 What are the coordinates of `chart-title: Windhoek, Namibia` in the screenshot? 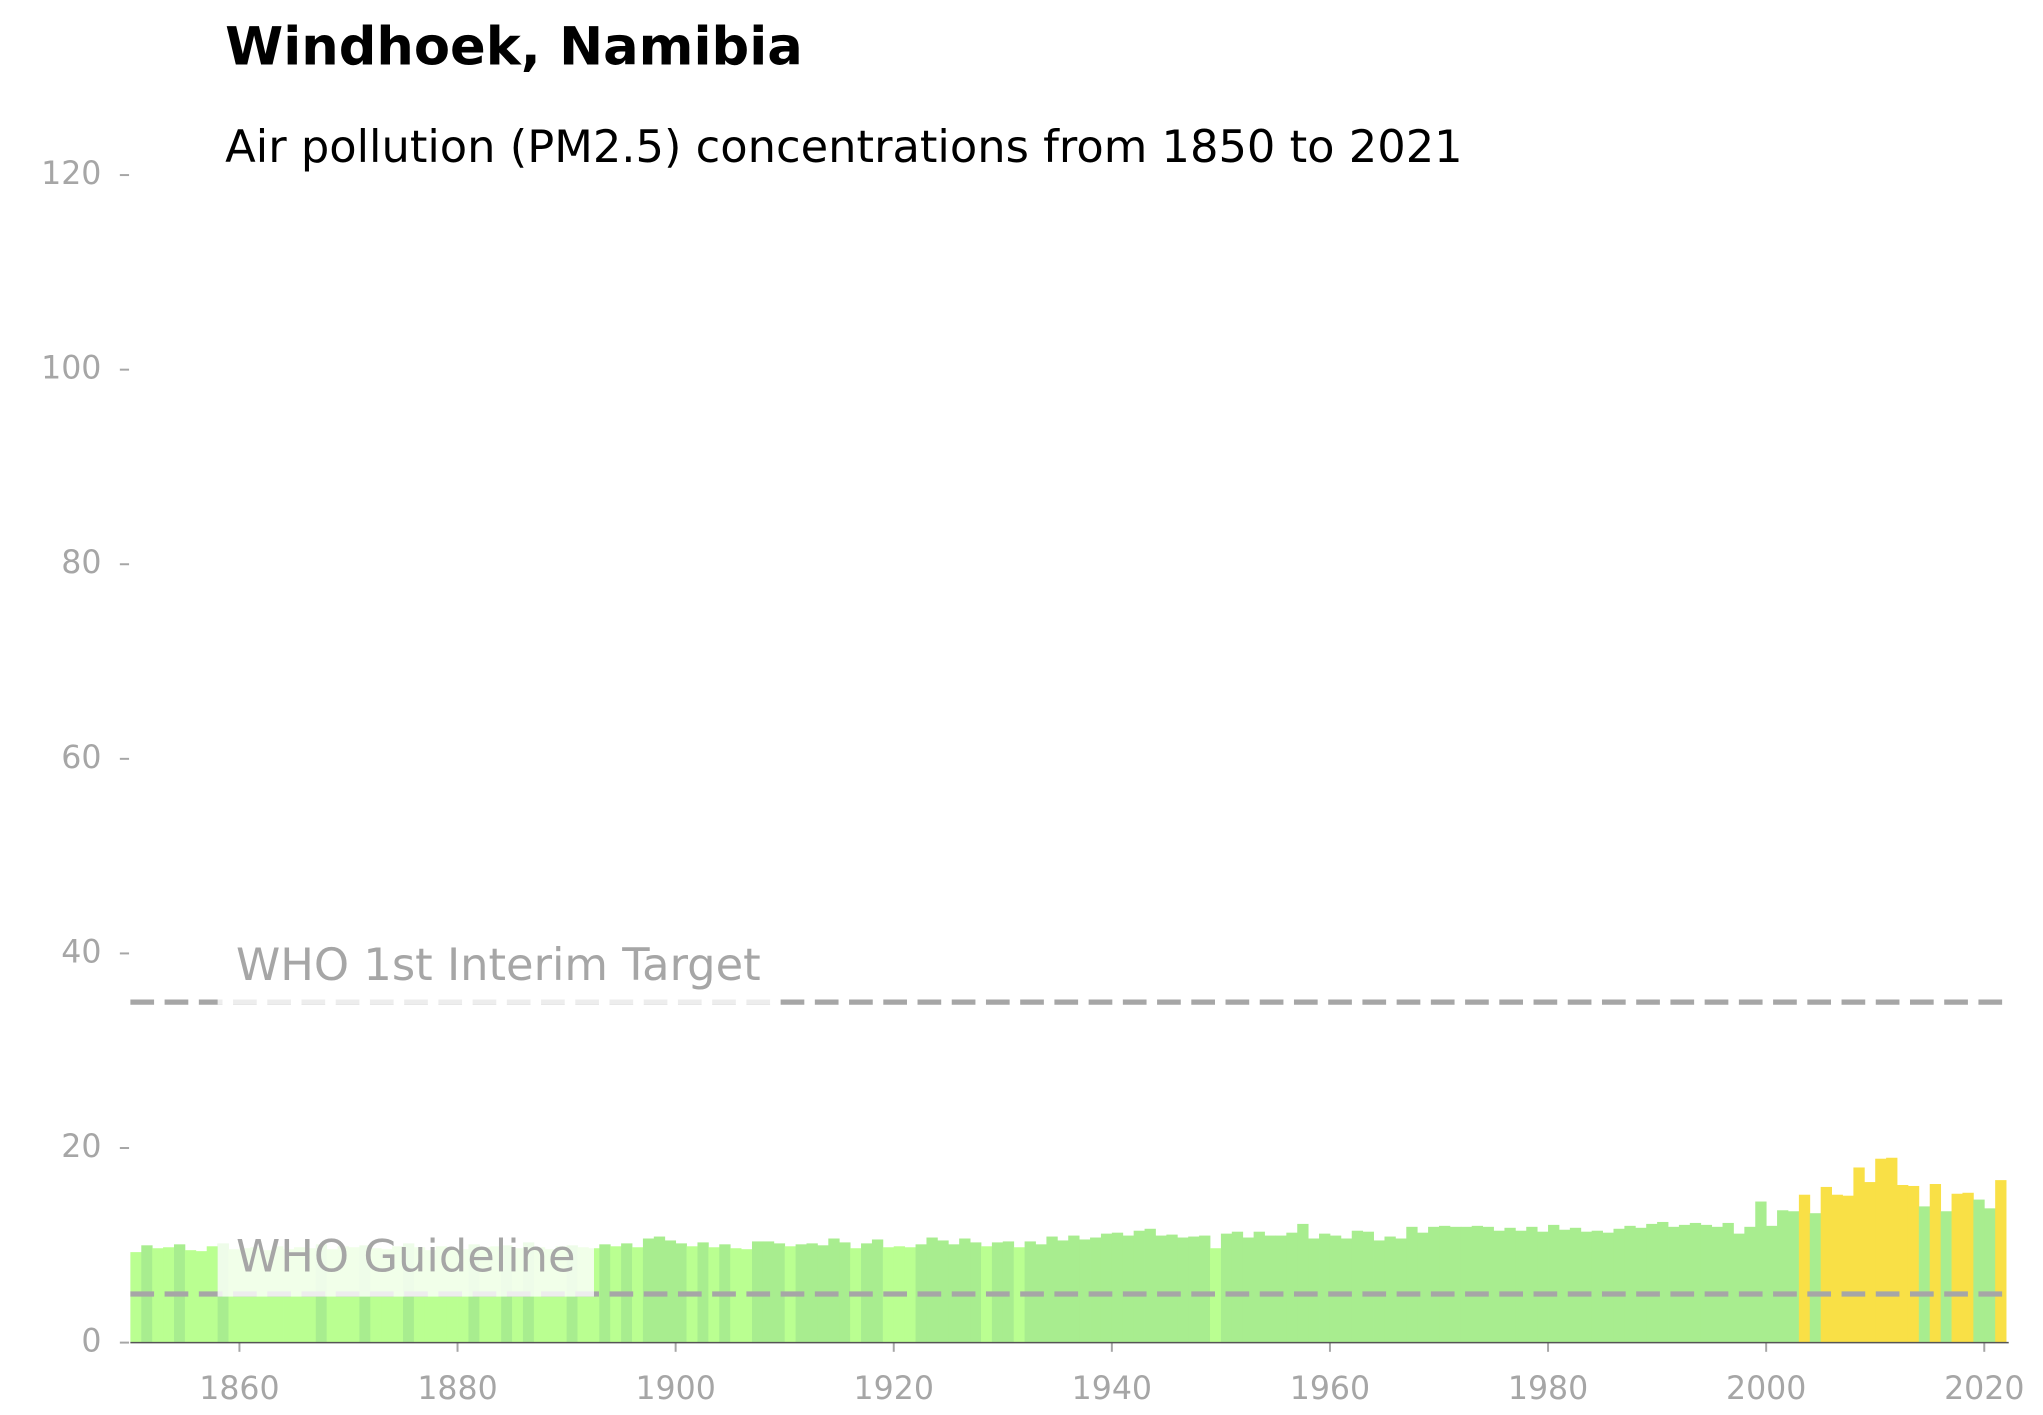 It's located at (514, 47).